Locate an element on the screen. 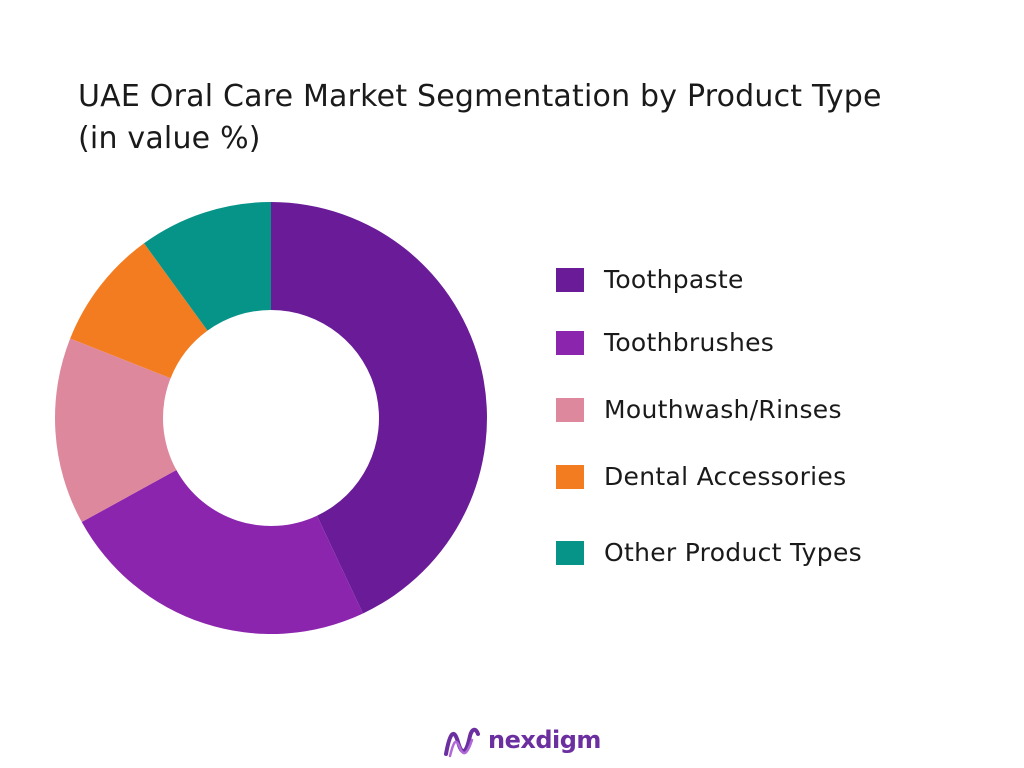  legend-label: Other Product Types is located at coordinates (733, 552).